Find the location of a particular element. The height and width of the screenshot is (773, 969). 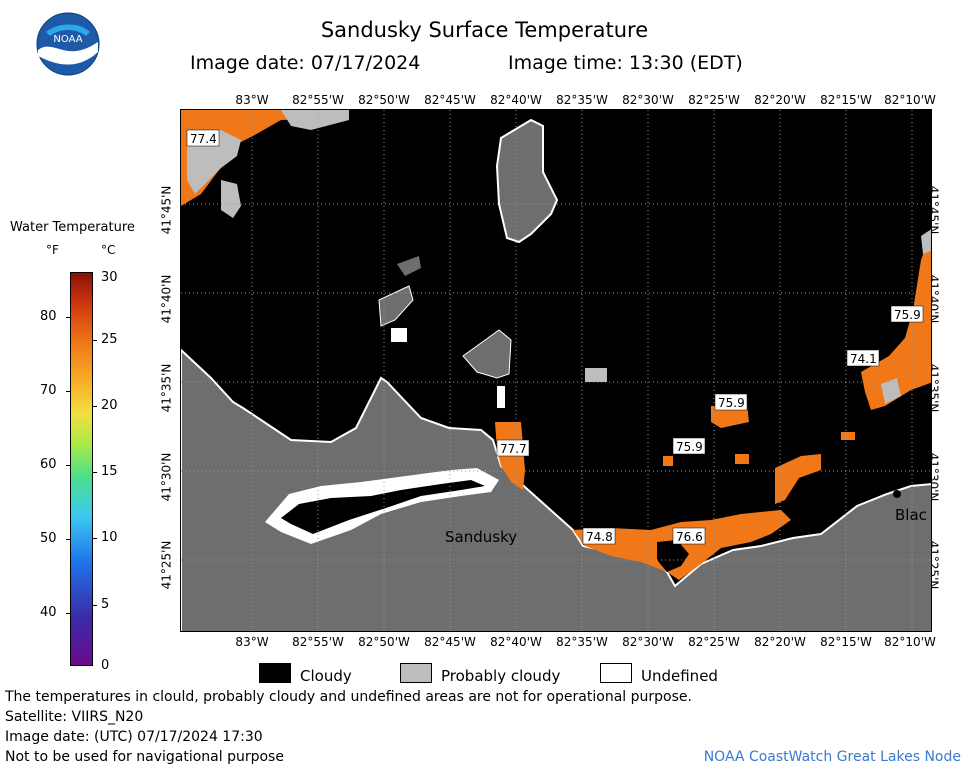

c-tick-5: 5 is located at coordinates (105, 604).